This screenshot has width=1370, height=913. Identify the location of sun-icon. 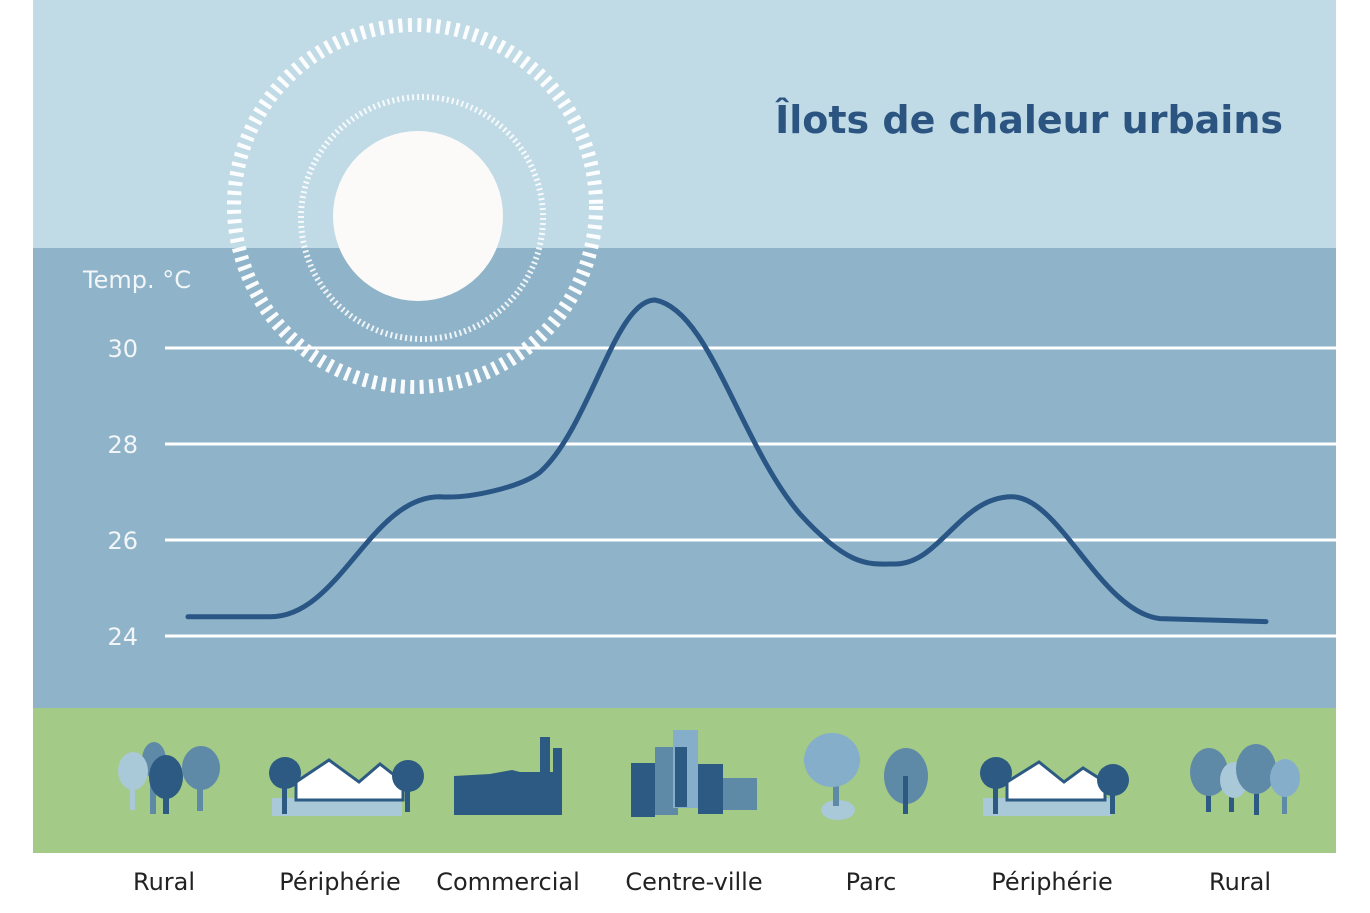
(415, 206).